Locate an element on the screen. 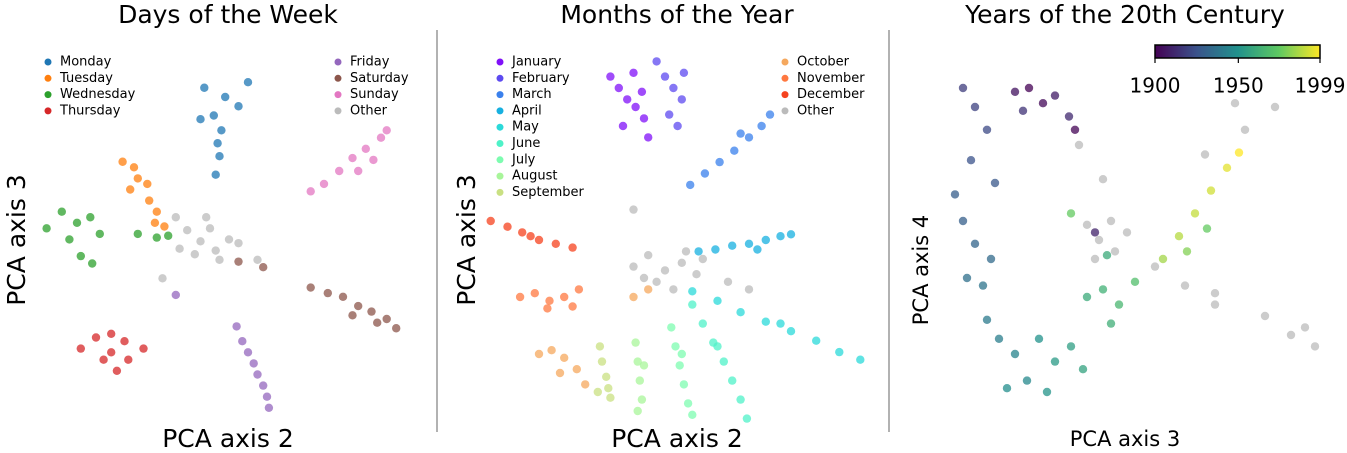 Image resolution: width=1347 pixels, height=453 pixels. legend-label: April is located at coordinates (527, 110).